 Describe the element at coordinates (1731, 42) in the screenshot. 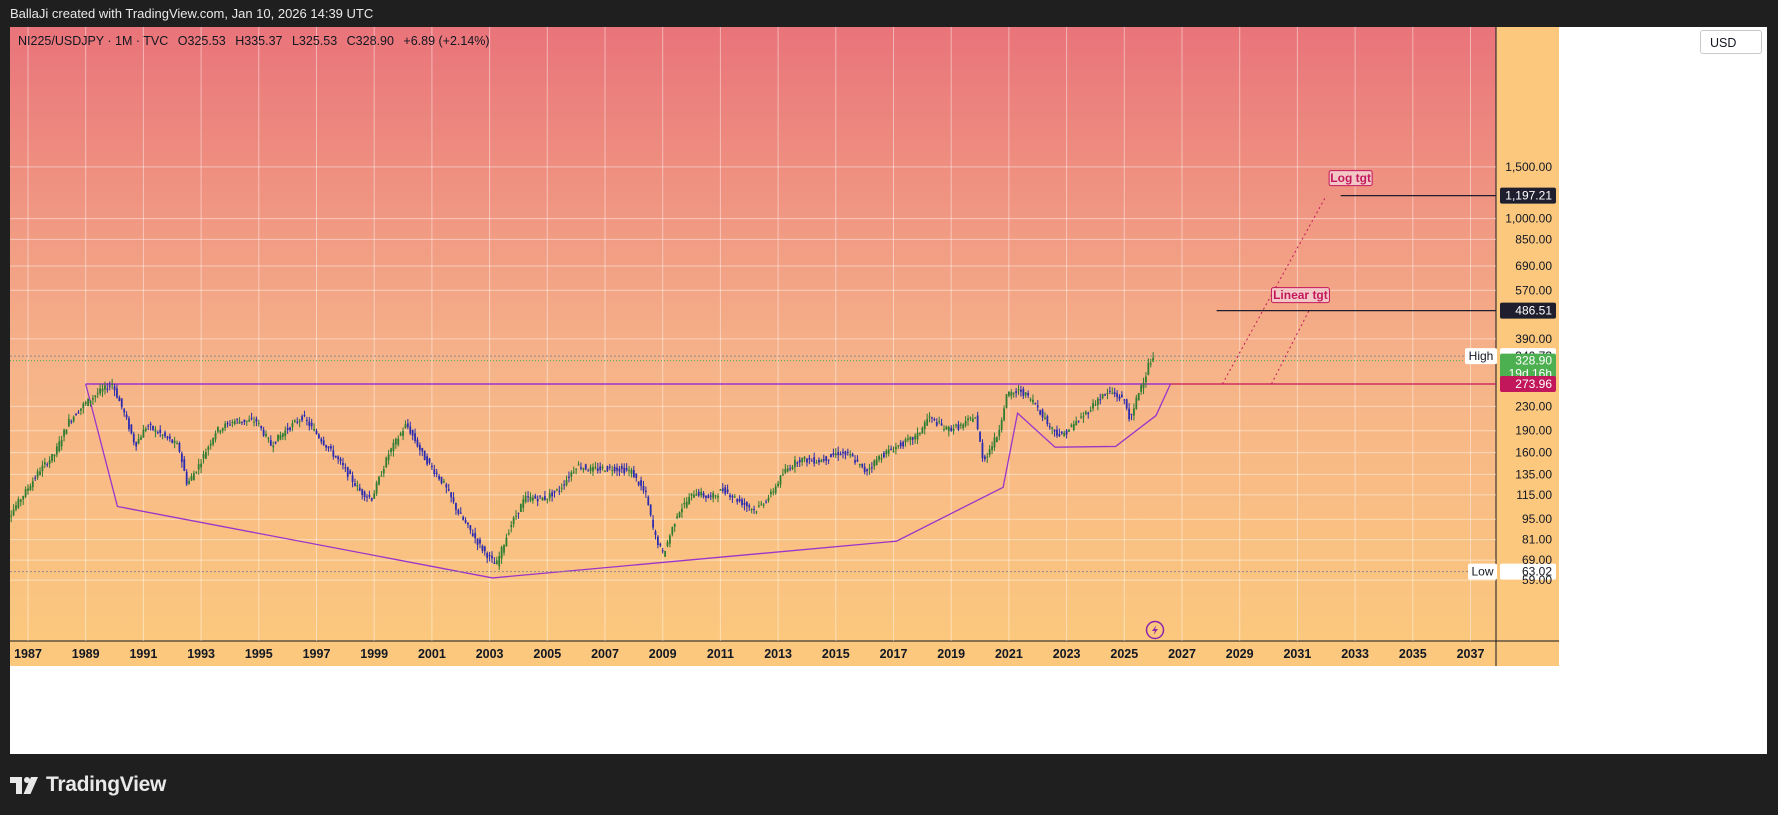

I see `currency-button: USD` at that location.